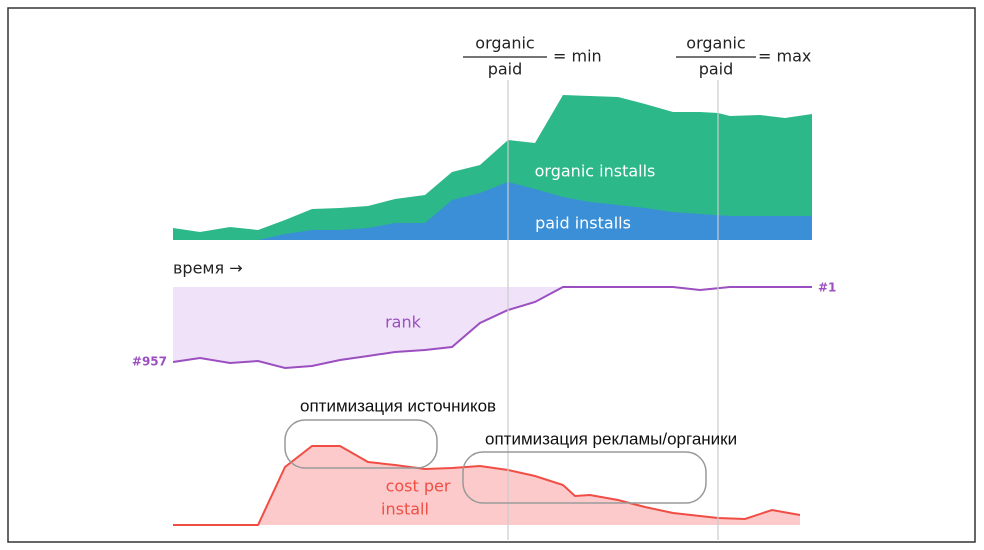 The height and width of the screenshot is (550, 984). What do you see at coordinates (403, 322) in the screenshot?
I see `rank-label: rank` at bounding box center [403, 322].